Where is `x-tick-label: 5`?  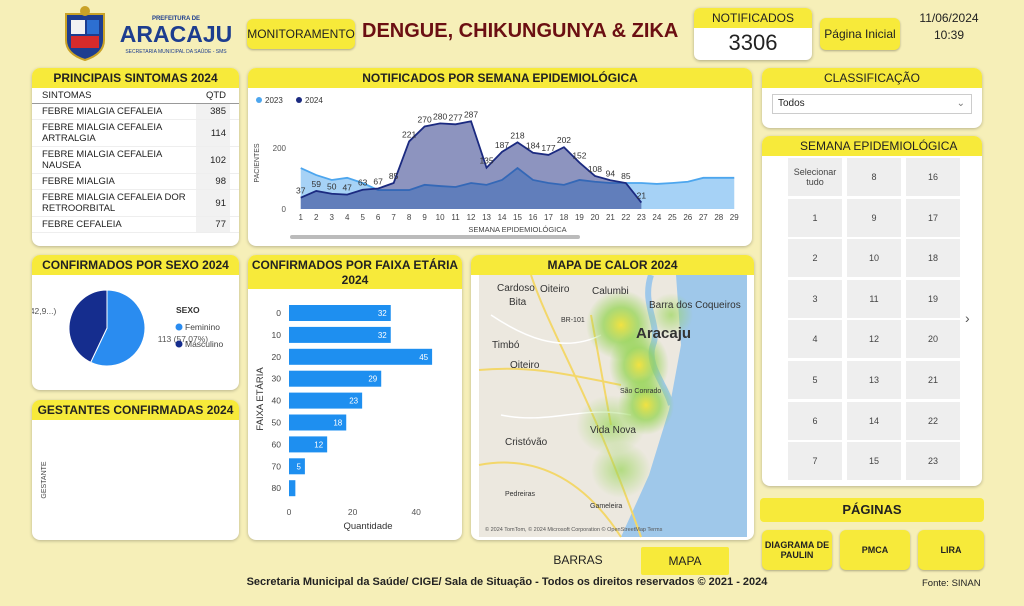 x-tick-label: 5 is located at coordinates (362, 217).